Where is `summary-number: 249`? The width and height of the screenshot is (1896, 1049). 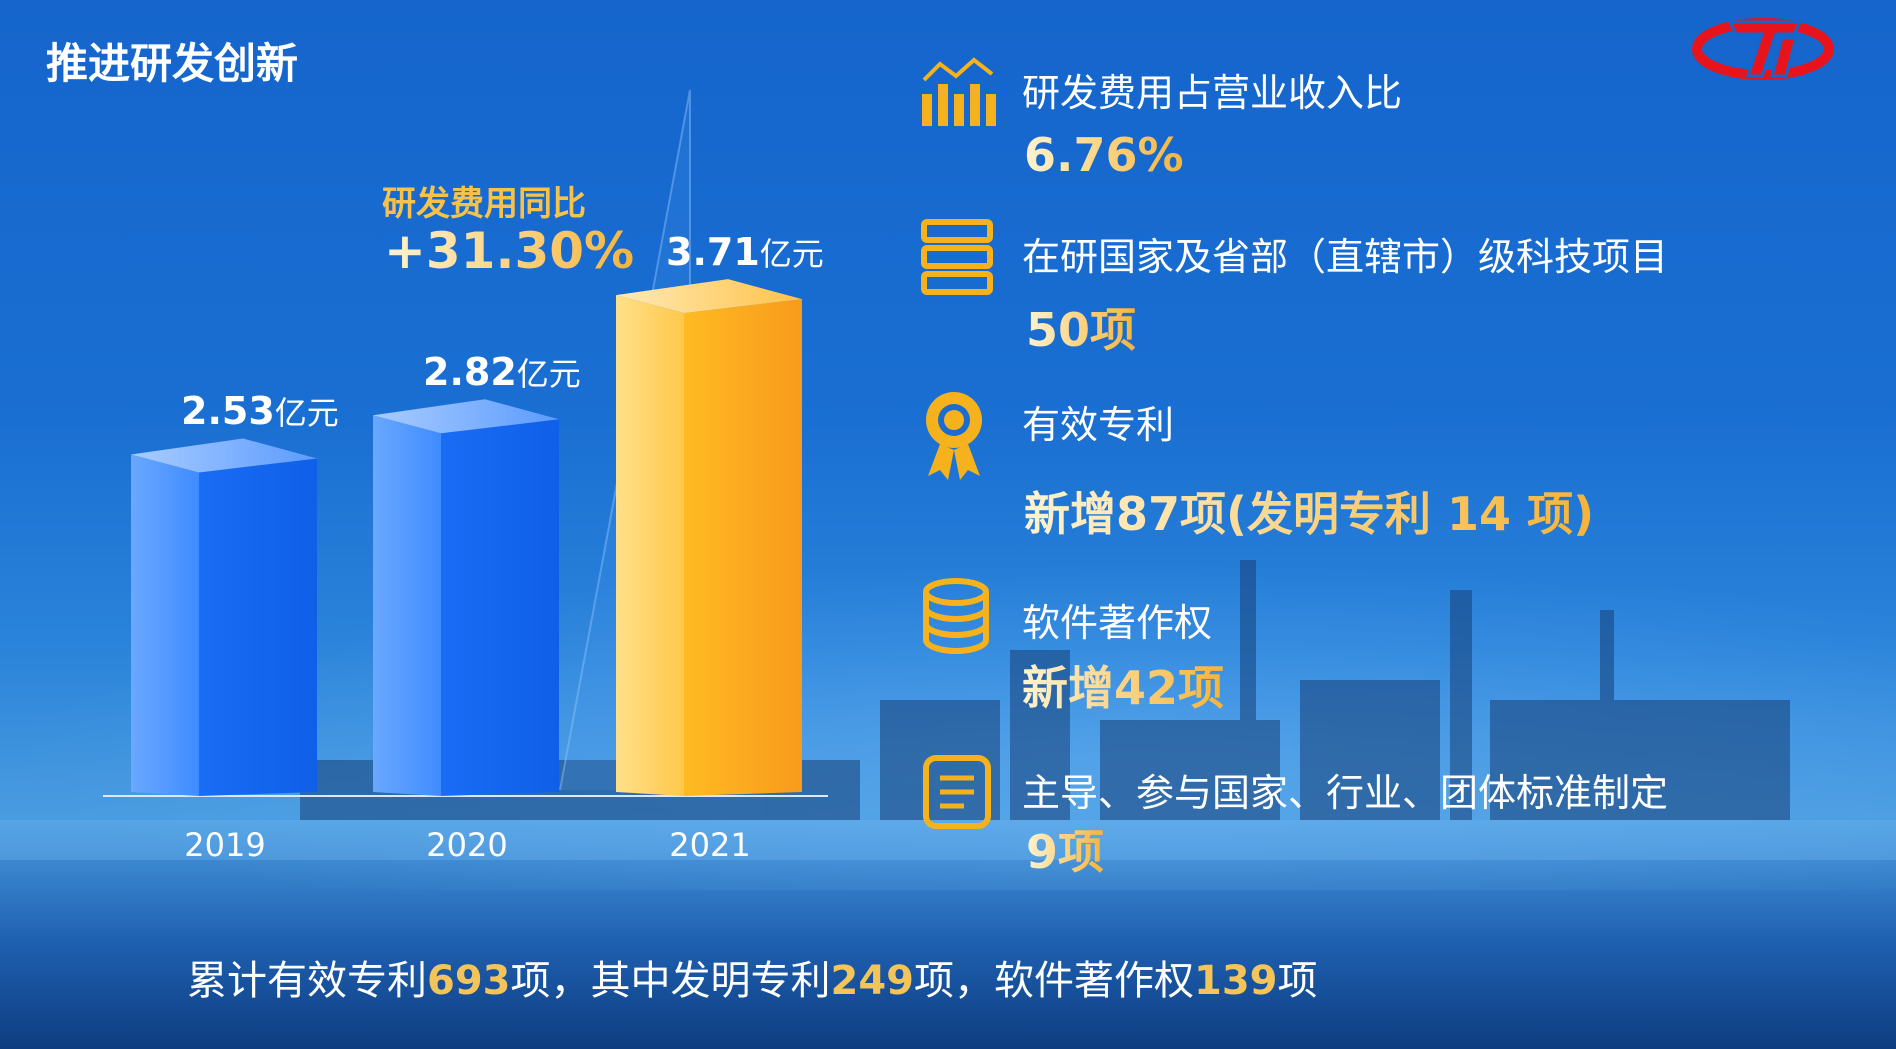 summary-number: 249 is located at coordinates (872, 981).